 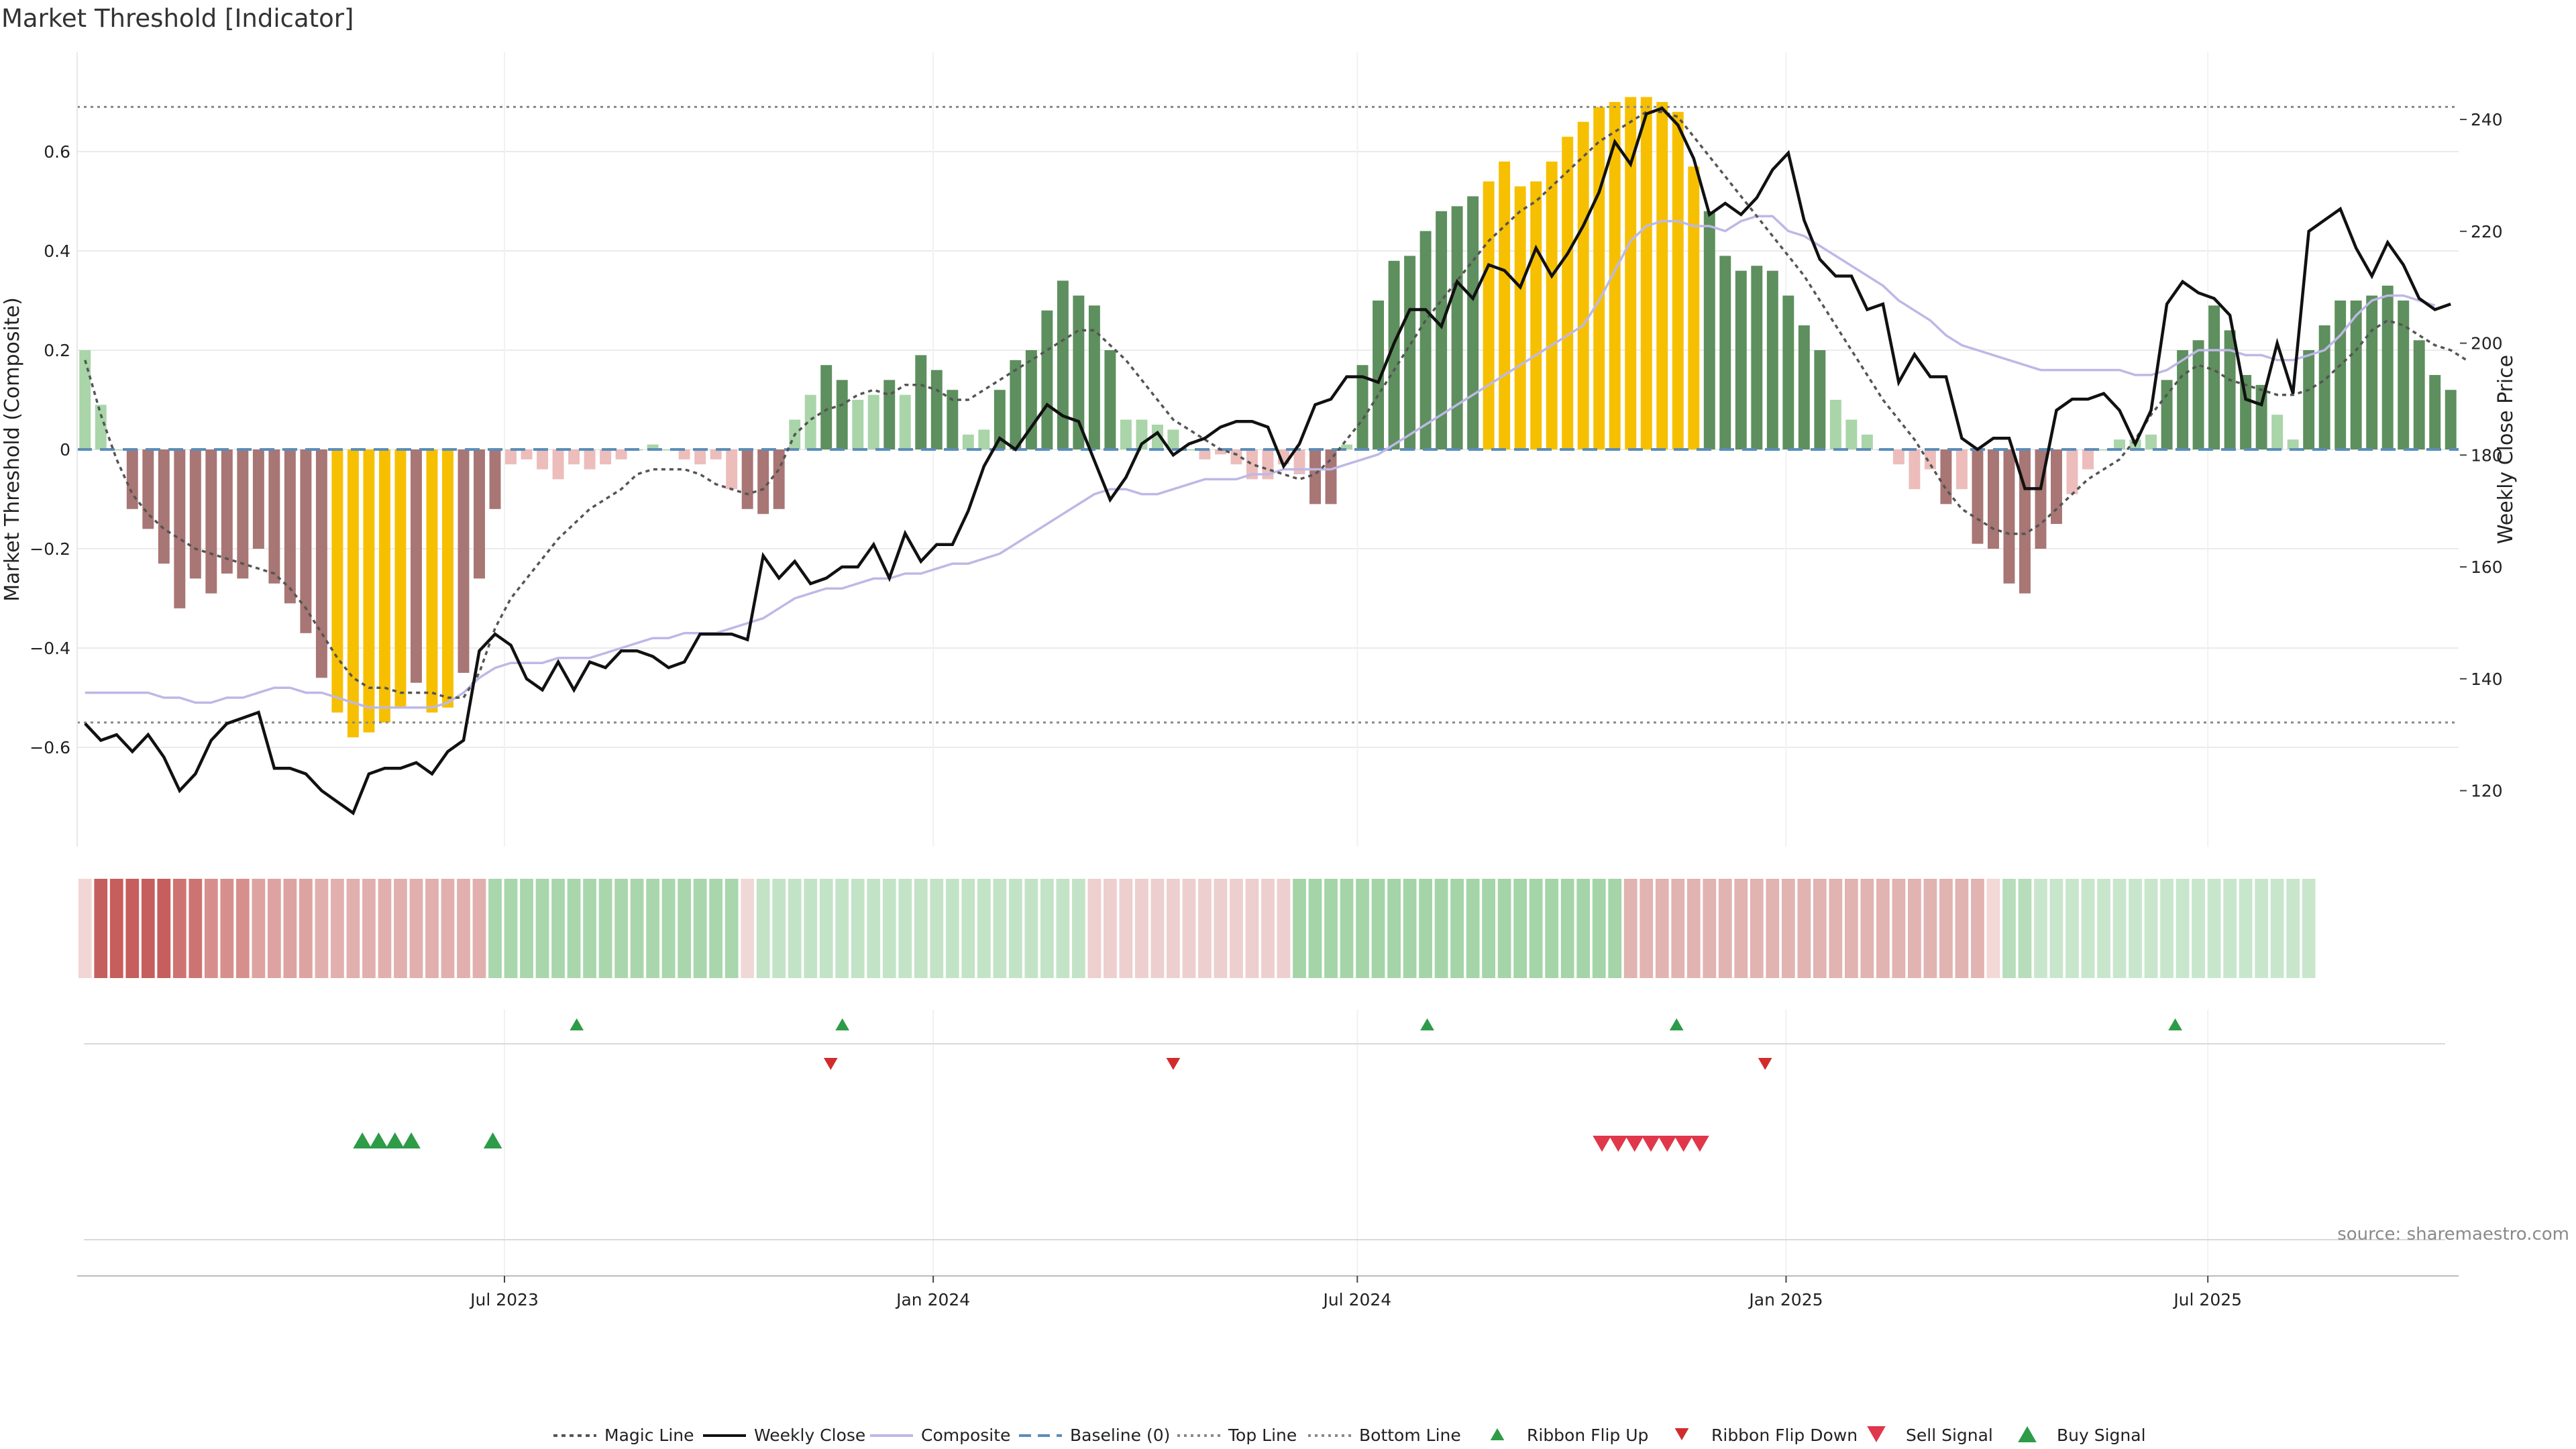 What do you see at coordinates (1681, 1434) in the screenshot?
I see `legend-swatch` at bounding box center [1681, 1434].